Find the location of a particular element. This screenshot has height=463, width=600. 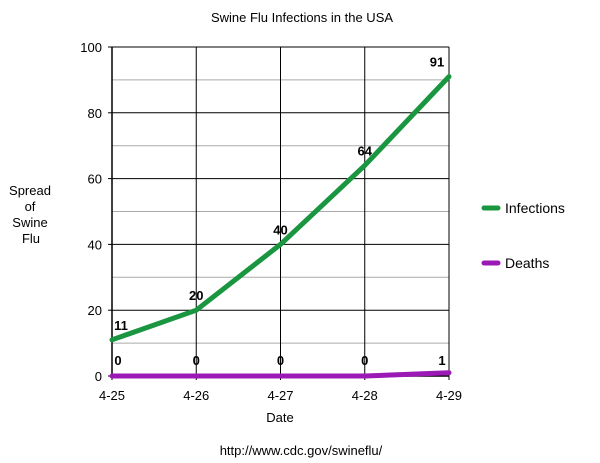

source-url: http://www.cdc.gov/swineflu/ is located at coordinates (301, 450).